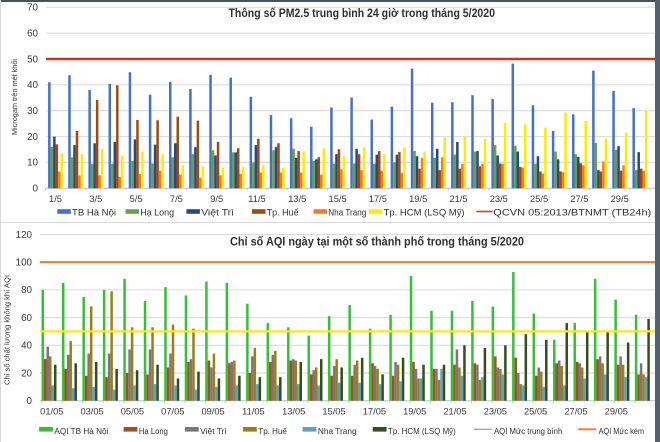 This screenshot has width=660, height=442. What do you see at coordinates (32, 59) in the screenshot?
I see `svg-text: 50` at bounding box center [32, 59].